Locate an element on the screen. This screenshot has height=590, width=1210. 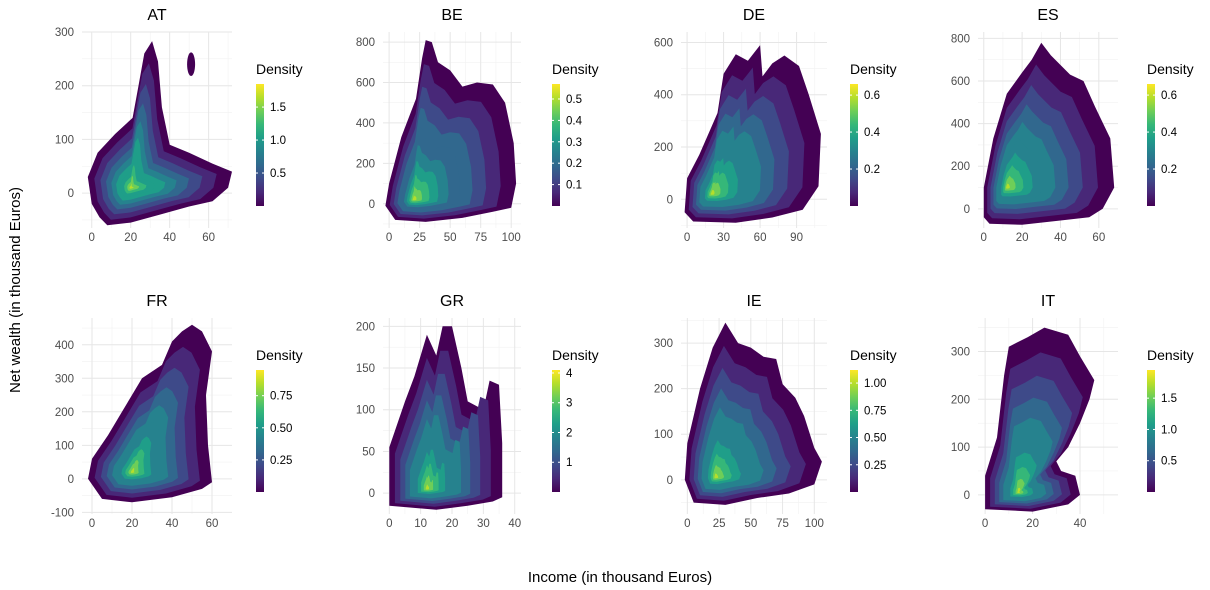
panel-at: AT 0 20 40 60 0 100 200 300 Density 0.5 1.0 1.5 is located at coordinates (179, 125).